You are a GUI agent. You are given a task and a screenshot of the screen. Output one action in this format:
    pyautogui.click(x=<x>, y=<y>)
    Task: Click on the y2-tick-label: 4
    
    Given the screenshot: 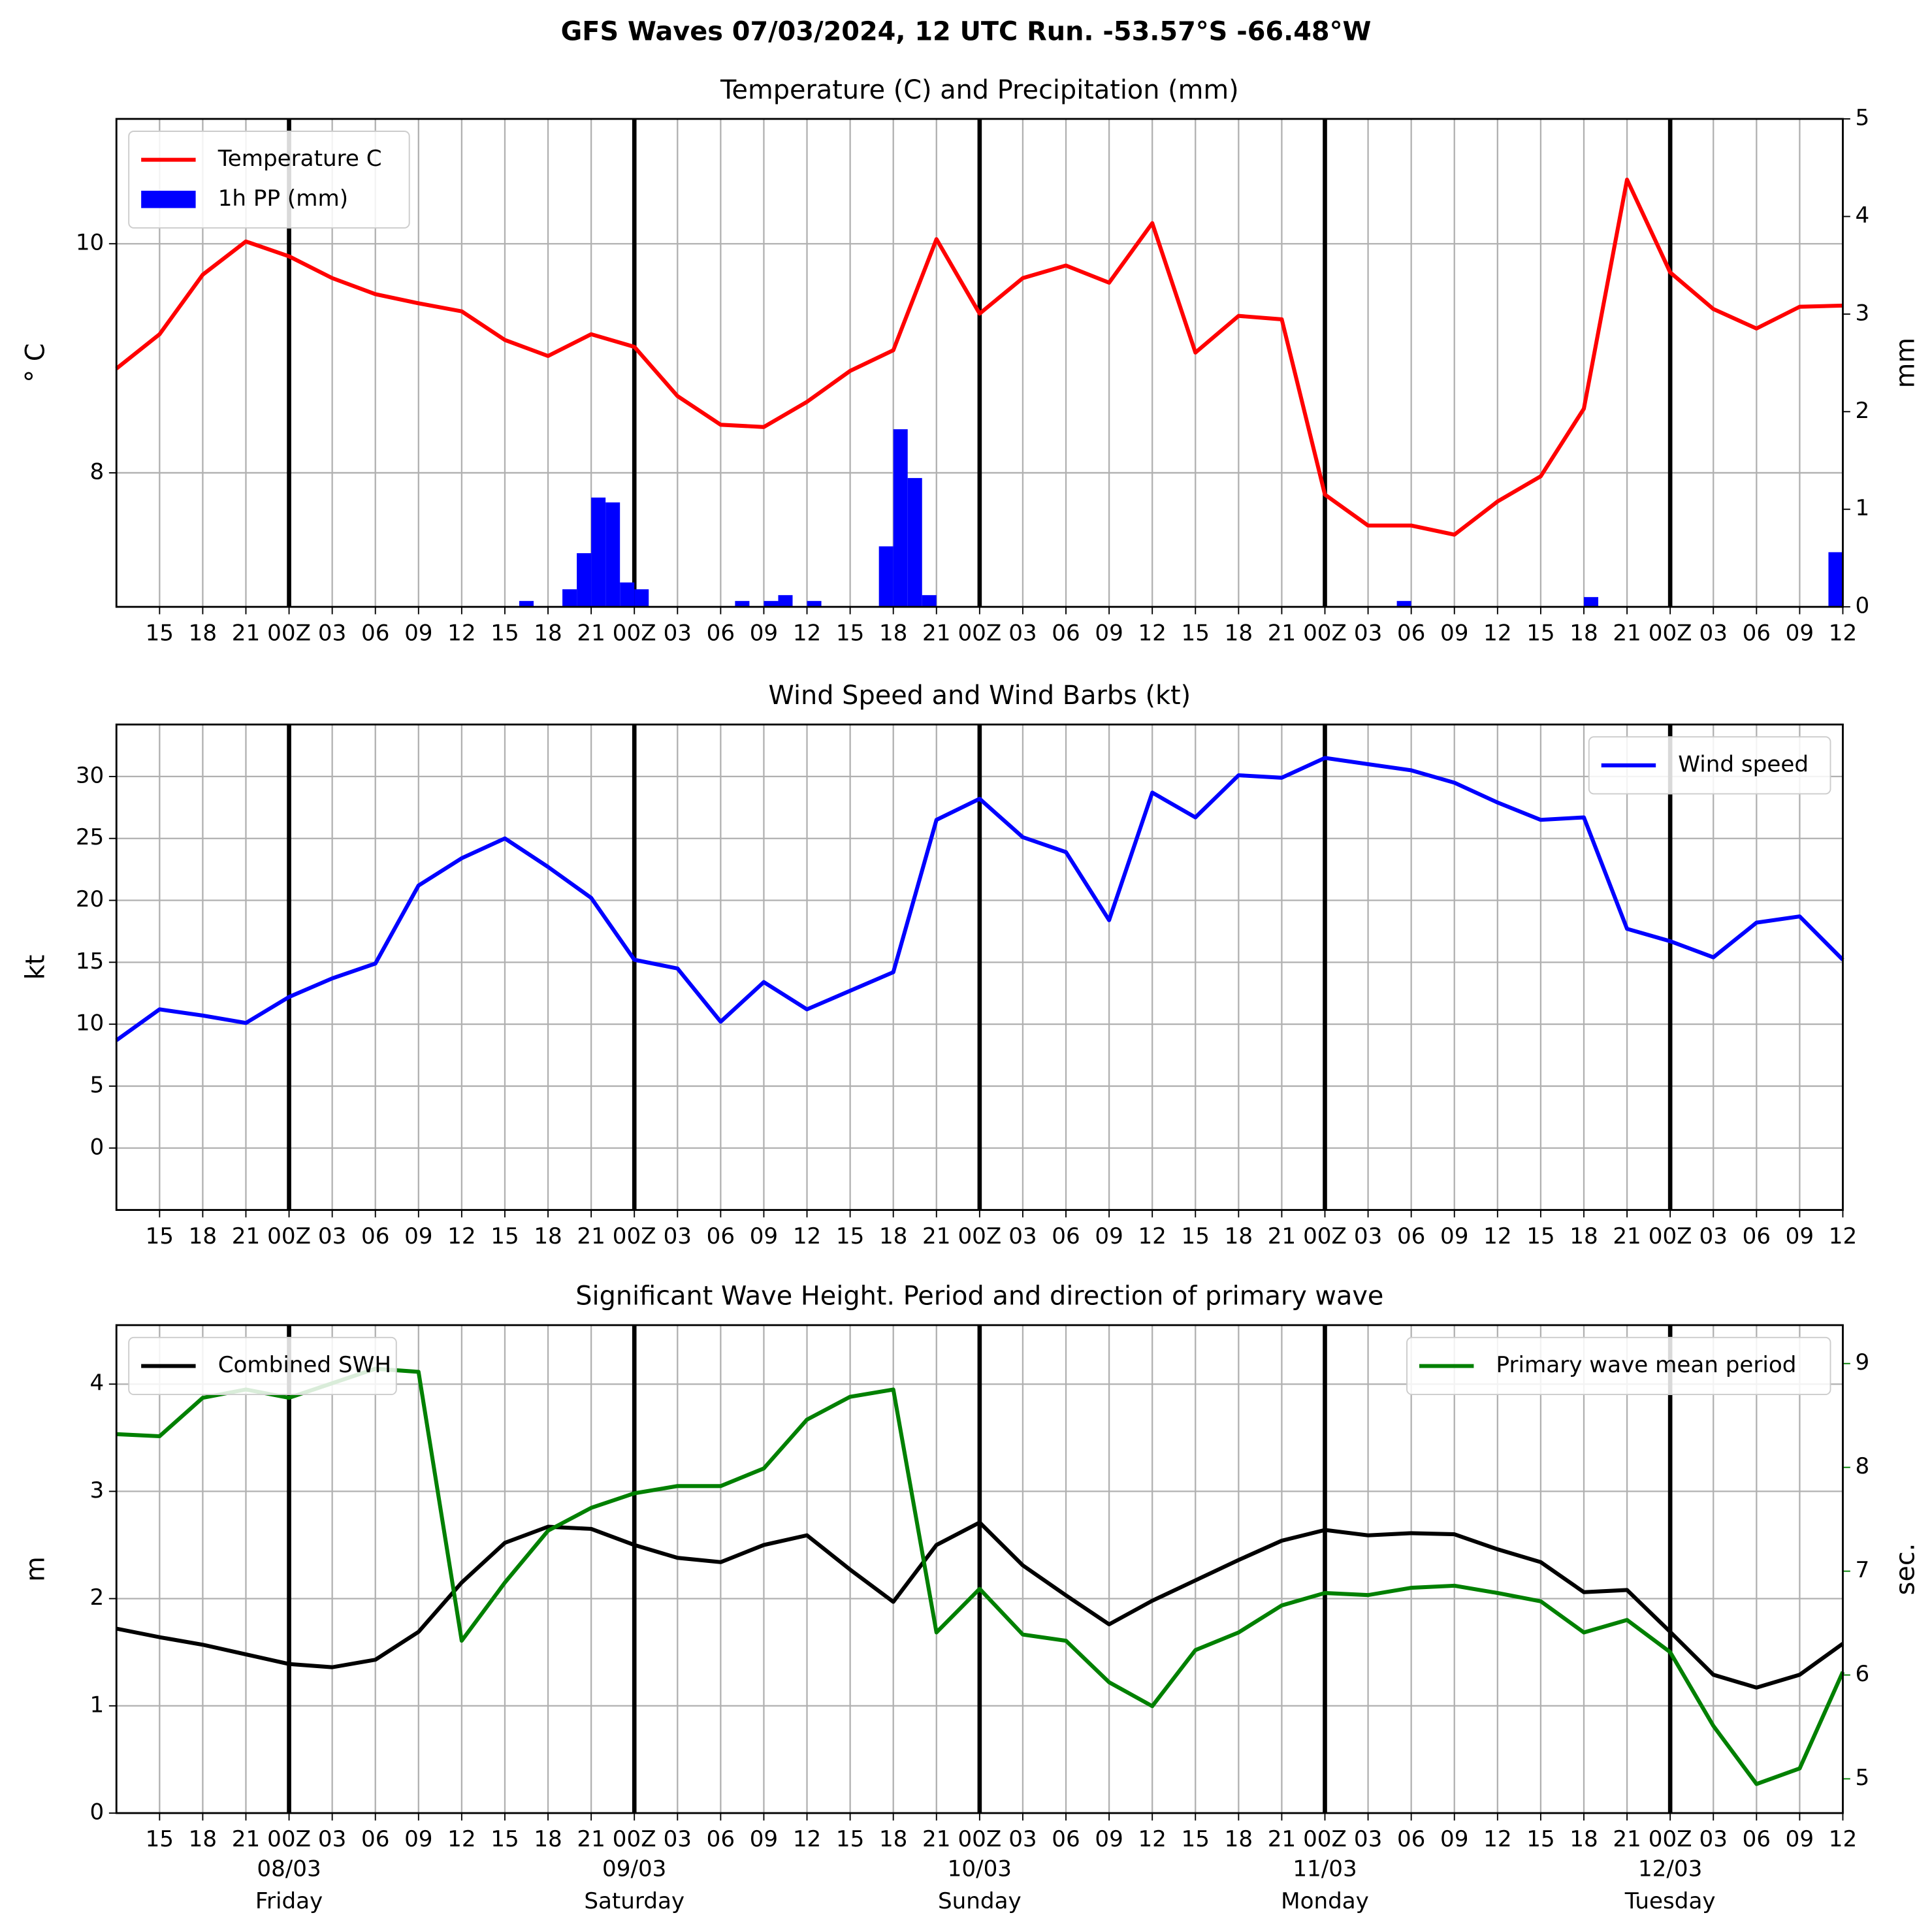 What is the action you would take?
    pyautogui.click(x=1862, y=216)
    